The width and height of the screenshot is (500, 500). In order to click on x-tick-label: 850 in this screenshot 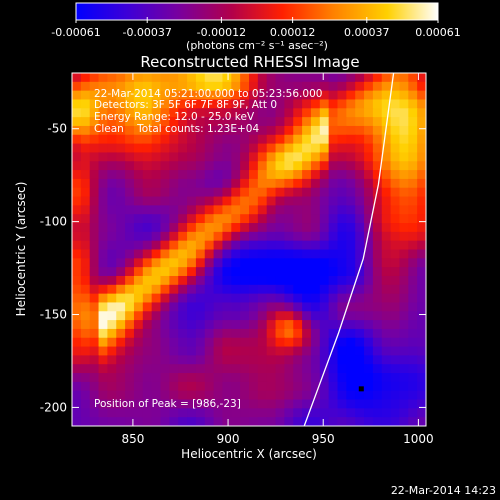, I will do `click(132, 439)`.